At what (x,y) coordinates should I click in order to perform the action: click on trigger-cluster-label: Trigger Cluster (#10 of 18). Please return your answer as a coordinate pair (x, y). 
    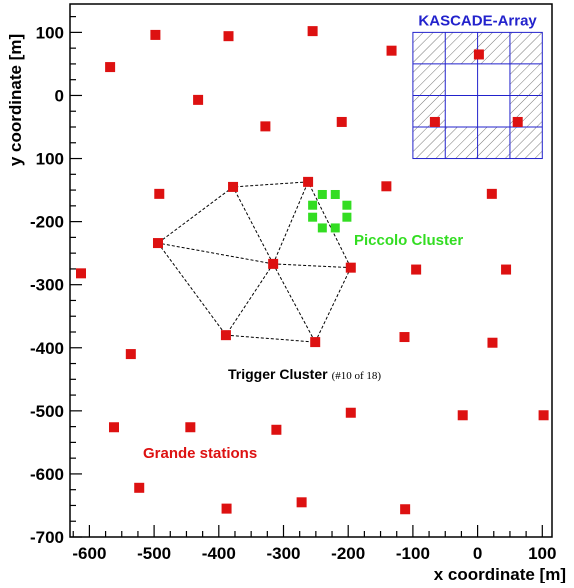
    Looking at the image, I should click on (304, 374).